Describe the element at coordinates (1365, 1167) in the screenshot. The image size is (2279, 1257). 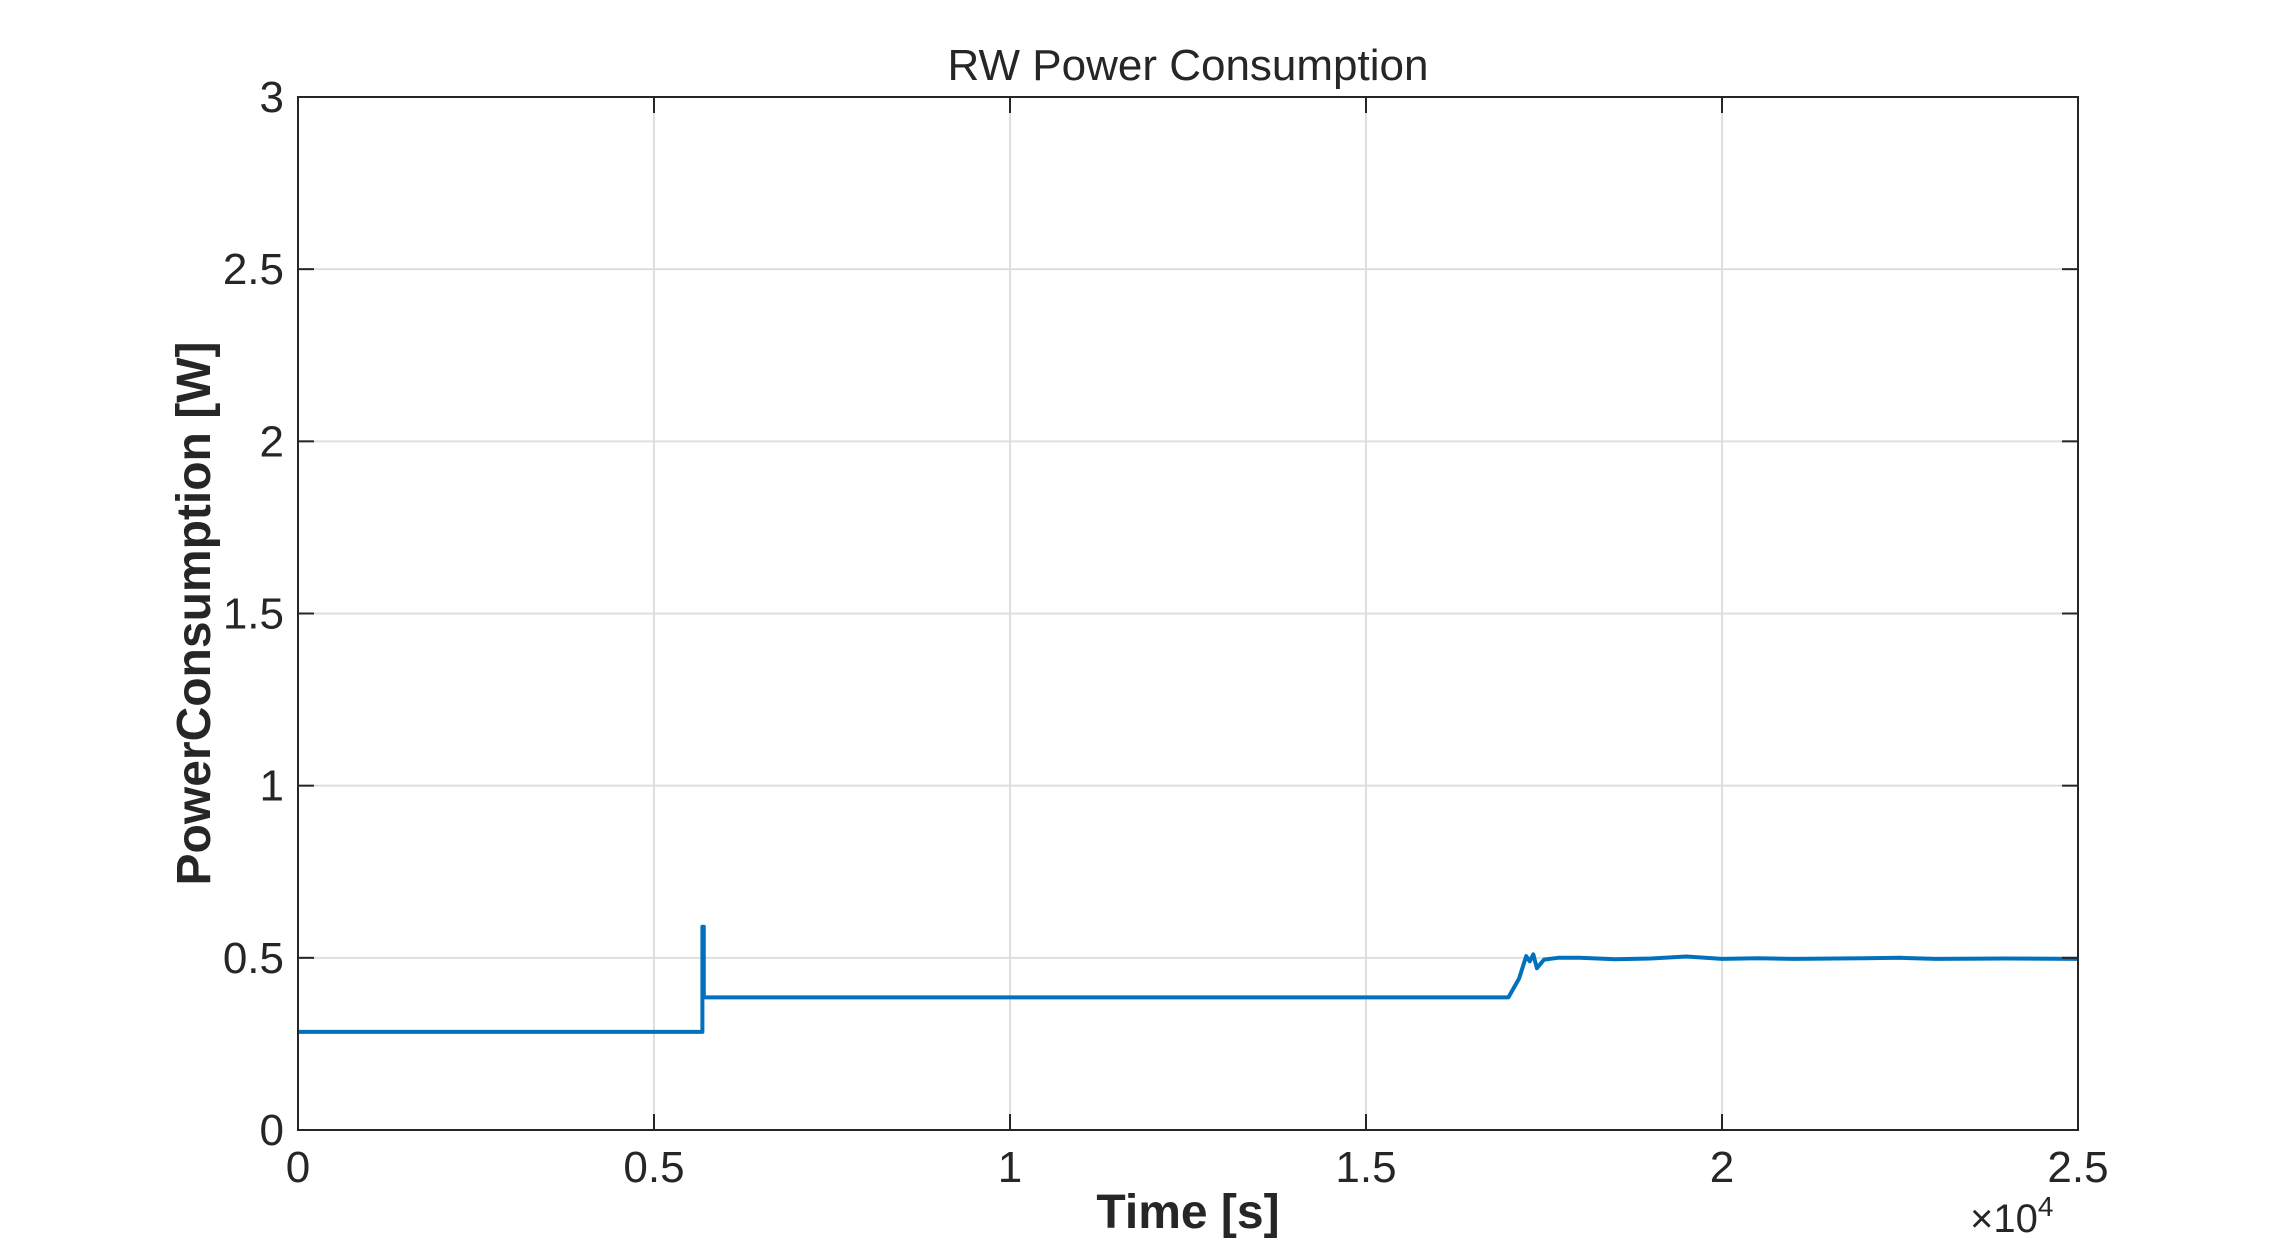
I see `x-tick-label: 1.5` at that location.